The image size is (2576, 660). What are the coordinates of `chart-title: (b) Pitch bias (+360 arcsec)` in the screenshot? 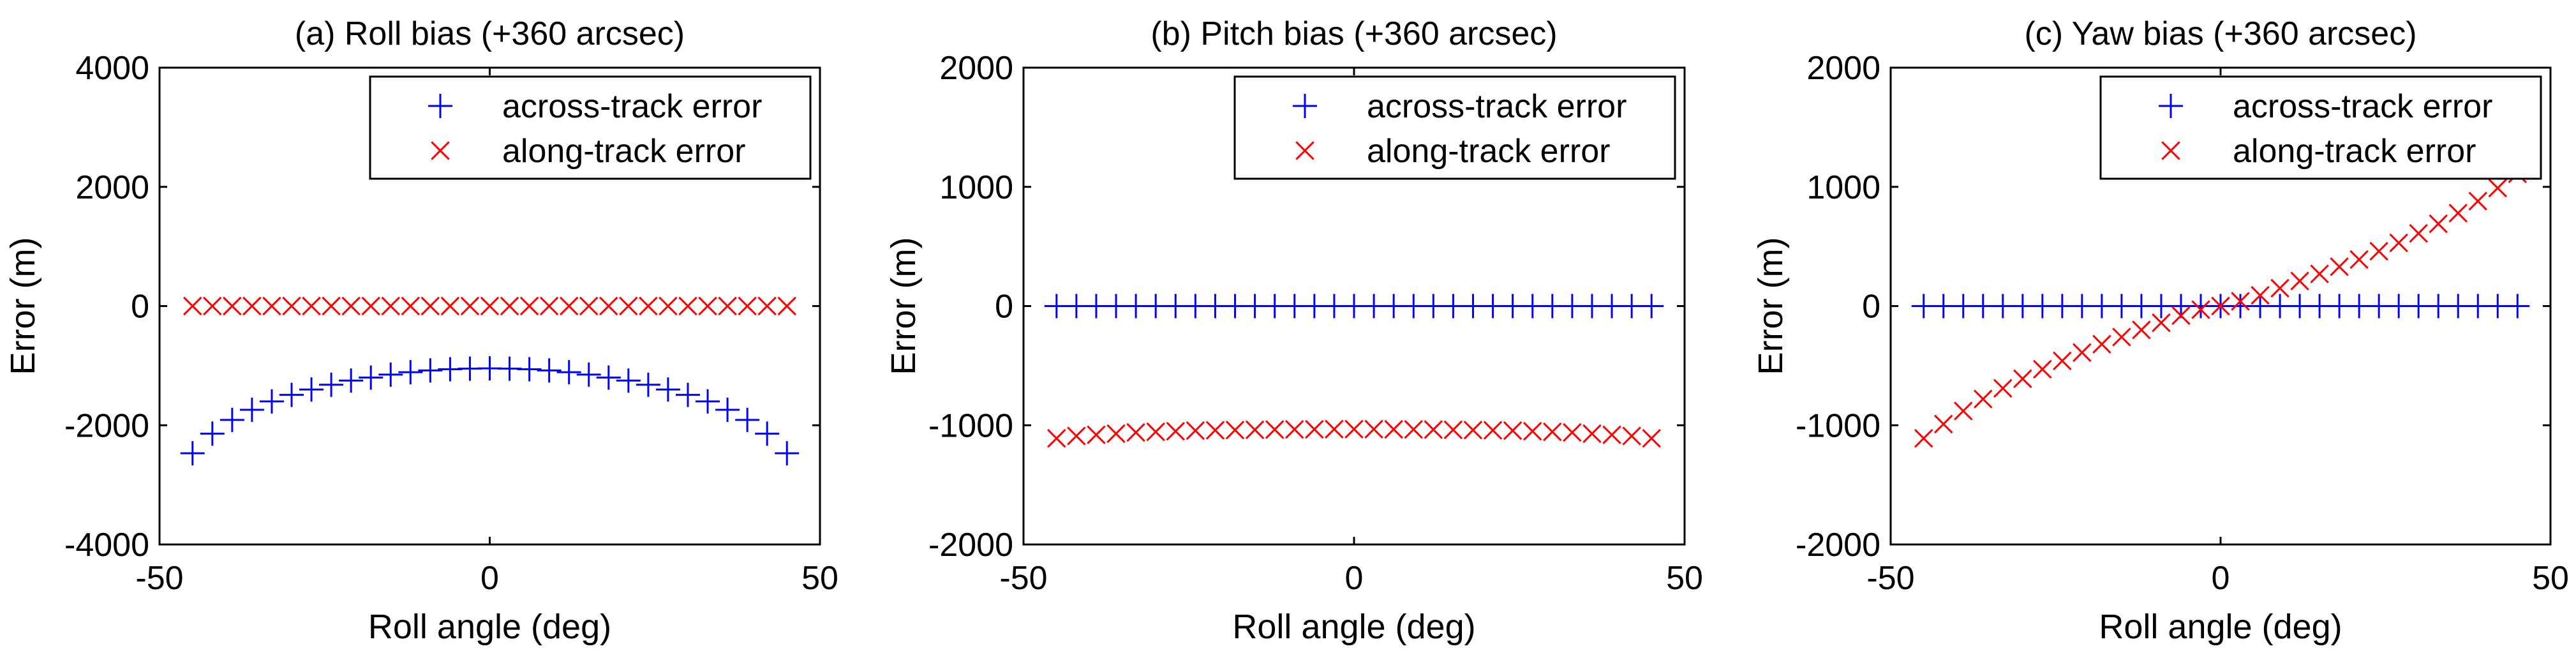 It's located at (1353, 33).